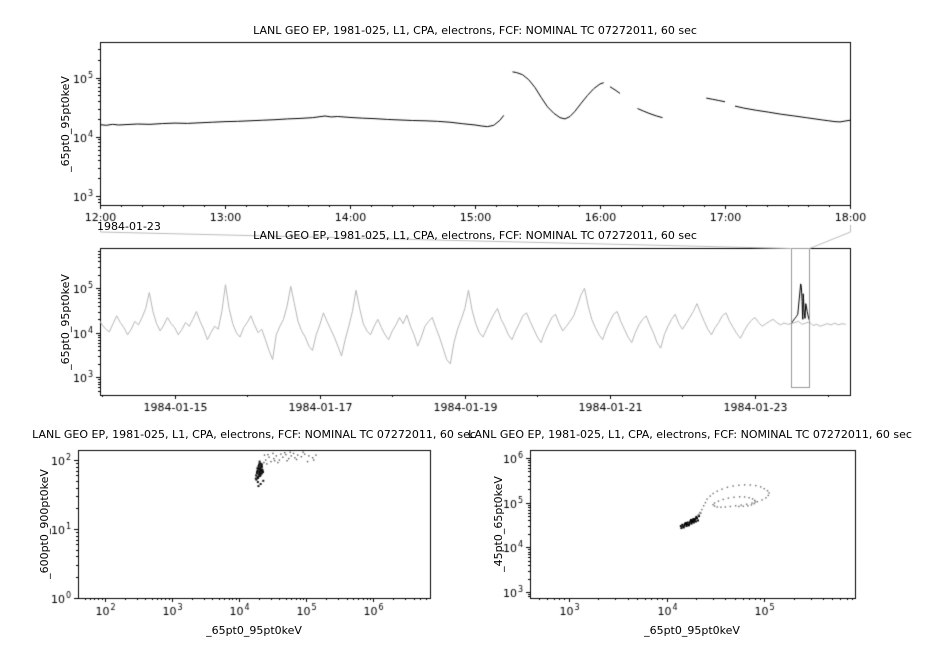  Describe the element at coordinates (44, 524) in the screenshot. I see `bottom-left-panel-ylabel: _600pt0_900pt0keV` at that location.